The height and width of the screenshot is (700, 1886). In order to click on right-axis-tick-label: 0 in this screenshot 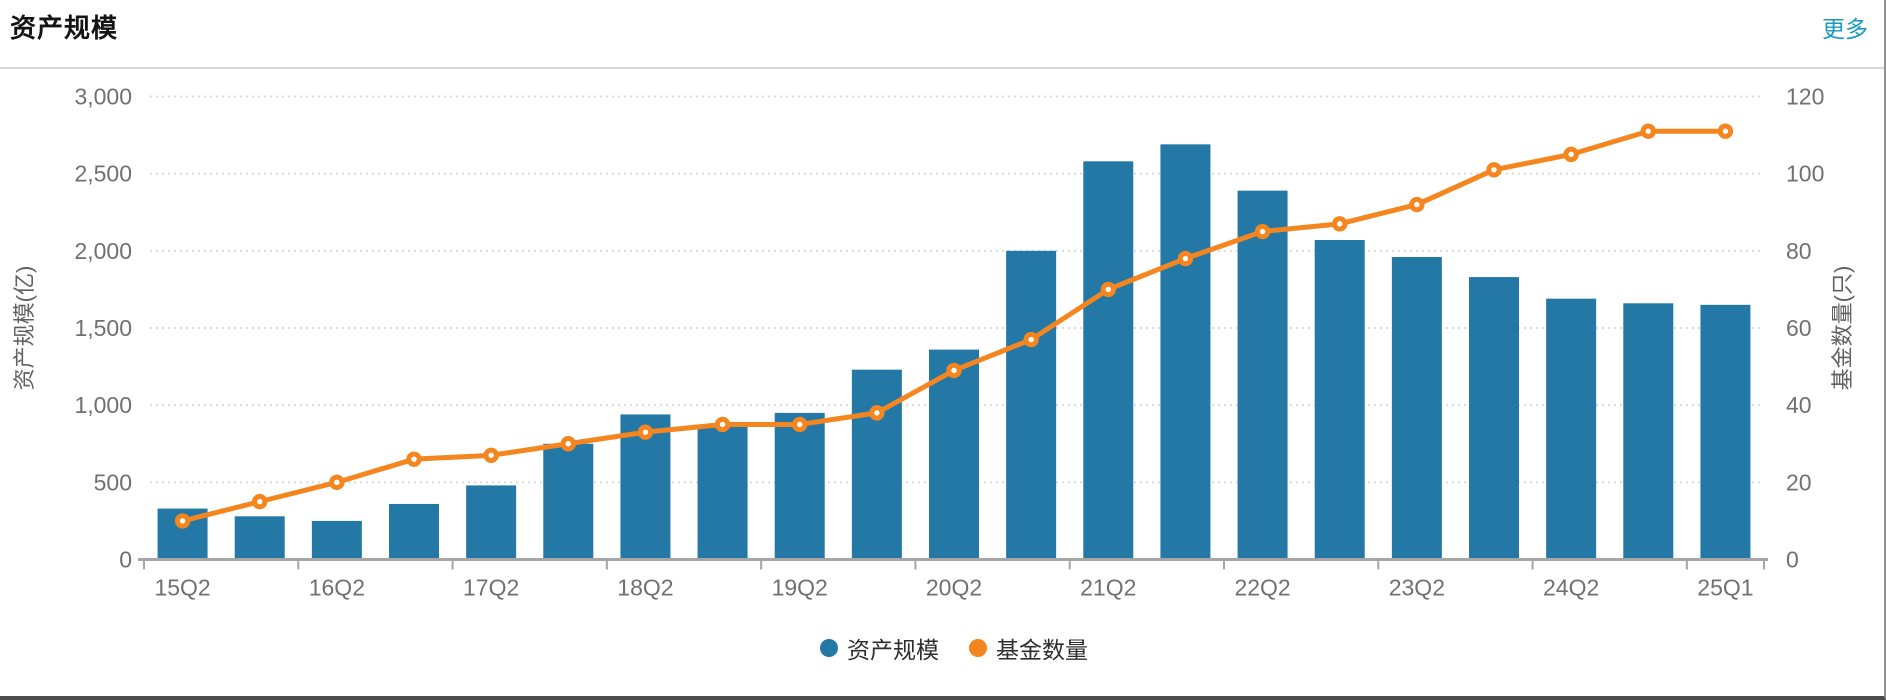, I will do `click(1792, 560)`.